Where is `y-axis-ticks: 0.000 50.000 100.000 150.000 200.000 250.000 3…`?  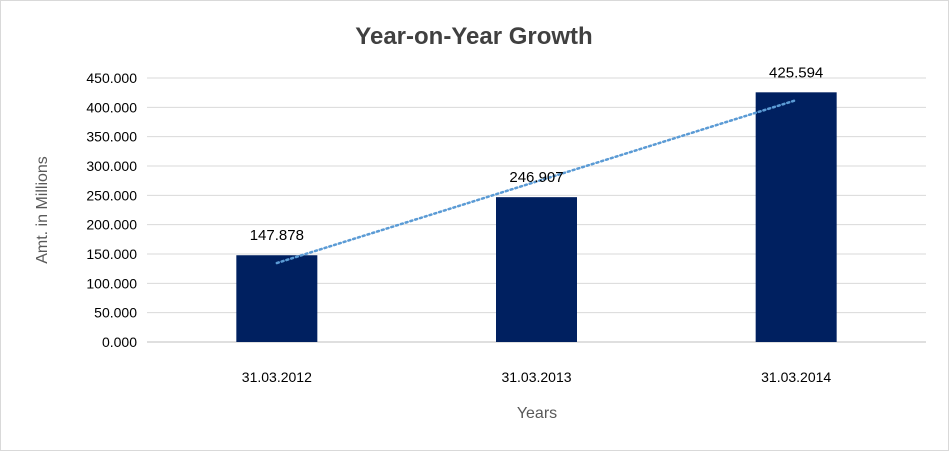
y-axis-ticks: 0.000 50.000 100.000 150.000 200.000 250.000 3… is located at coordinates (111, 210).